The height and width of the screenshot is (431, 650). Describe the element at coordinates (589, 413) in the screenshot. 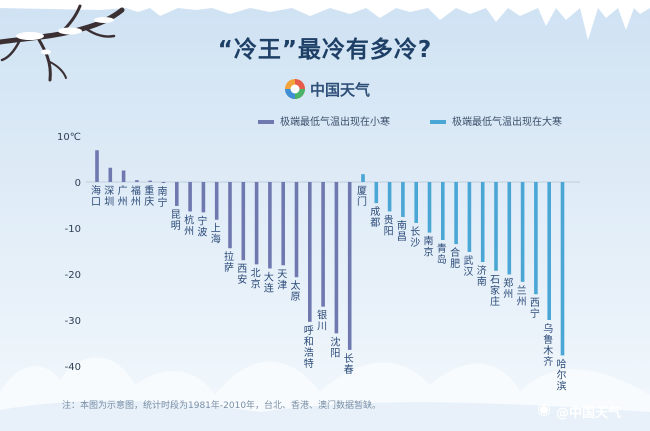

I see `weibo-handle: @中国天气` at that location.